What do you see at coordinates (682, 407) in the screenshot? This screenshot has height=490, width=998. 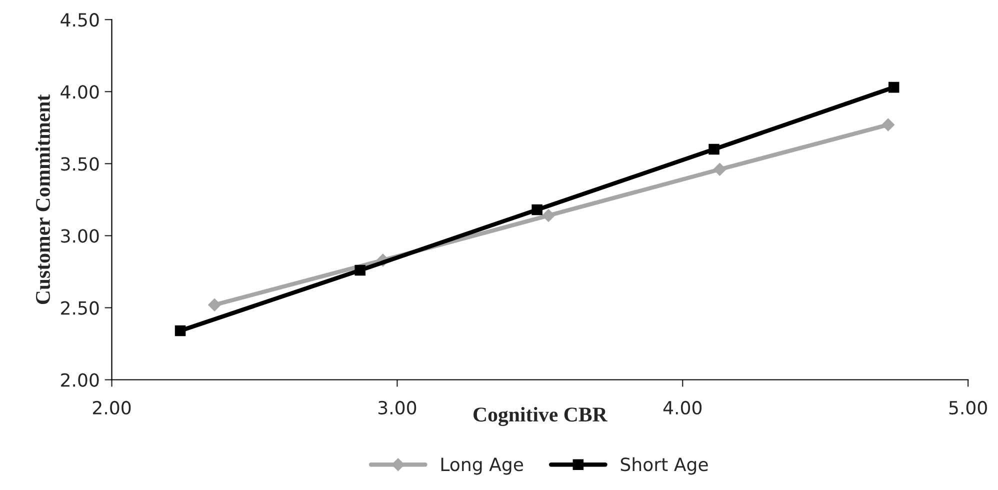 I see `x-tick-label: 4.00` at bounding box center [682, 407].